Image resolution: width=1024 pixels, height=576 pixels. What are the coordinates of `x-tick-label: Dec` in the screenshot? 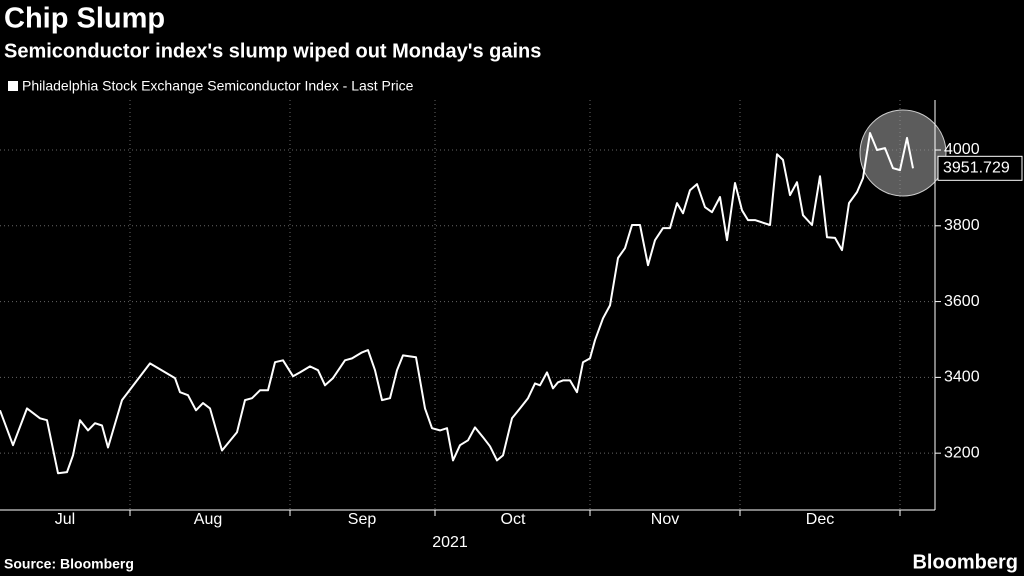 It's located at (820, 519).